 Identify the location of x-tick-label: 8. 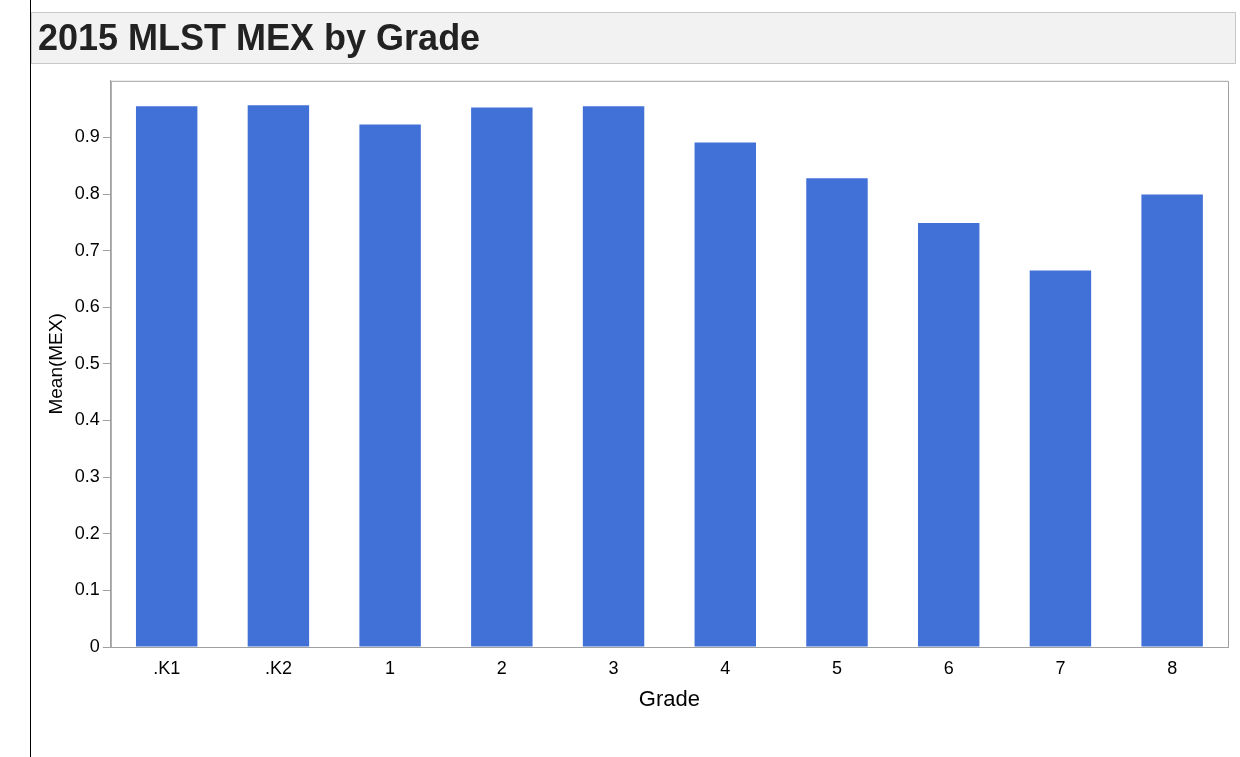
(1172, 667).